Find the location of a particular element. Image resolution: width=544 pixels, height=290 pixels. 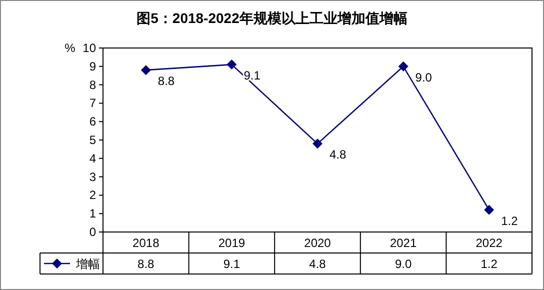

x-tick-label: 2019 is located at coordinates (232, 243).